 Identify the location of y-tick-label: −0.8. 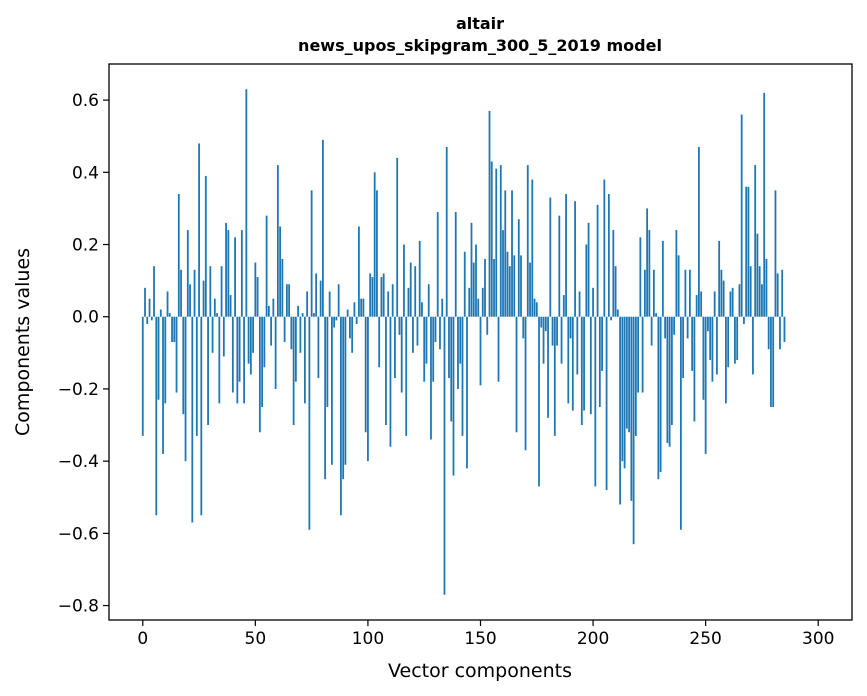
(78, 607).